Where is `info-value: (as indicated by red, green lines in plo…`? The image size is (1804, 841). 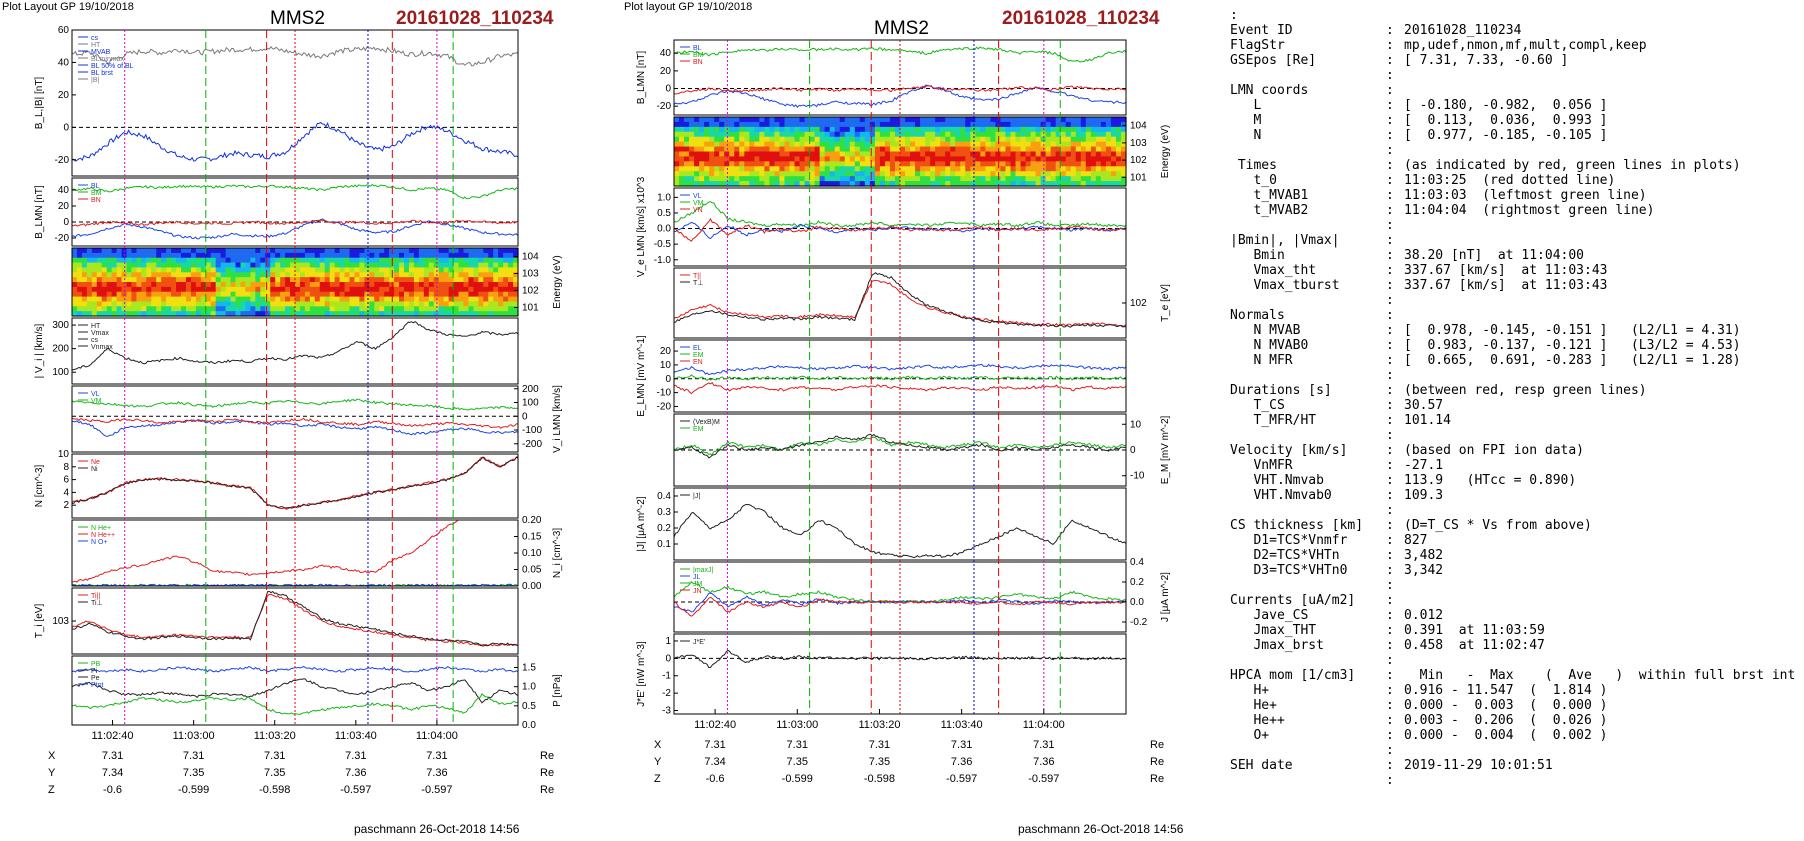 info-value: (as indicated by red, green lines in plo… is located at coordinates (1572, 165).